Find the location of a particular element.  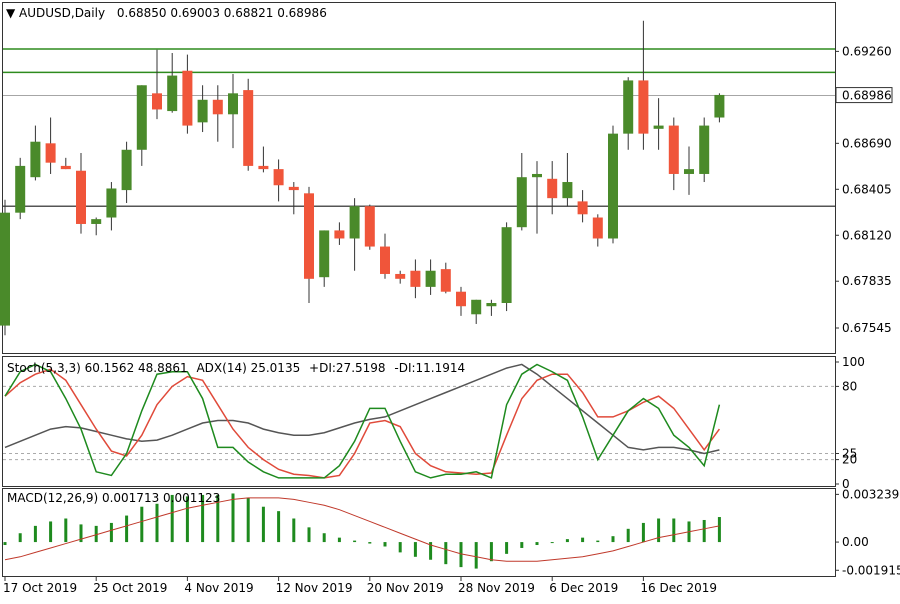

current-price-label: 0.68986 is located at coordinates (867, 96).